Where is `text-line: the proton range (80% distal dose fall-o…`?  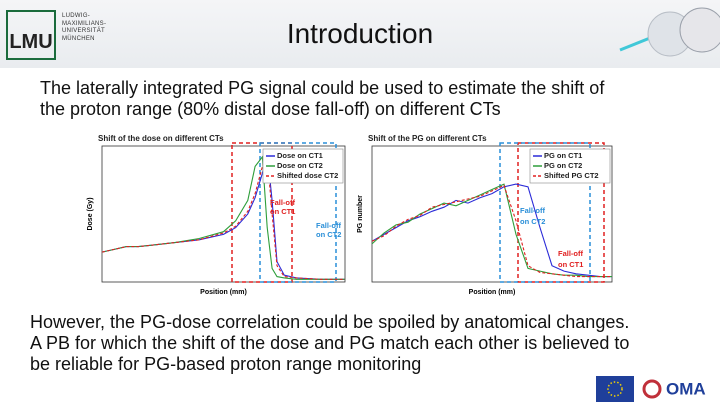
text-line: the proton range (80% distal dose fall-o… is located at coordinates (270, 109).